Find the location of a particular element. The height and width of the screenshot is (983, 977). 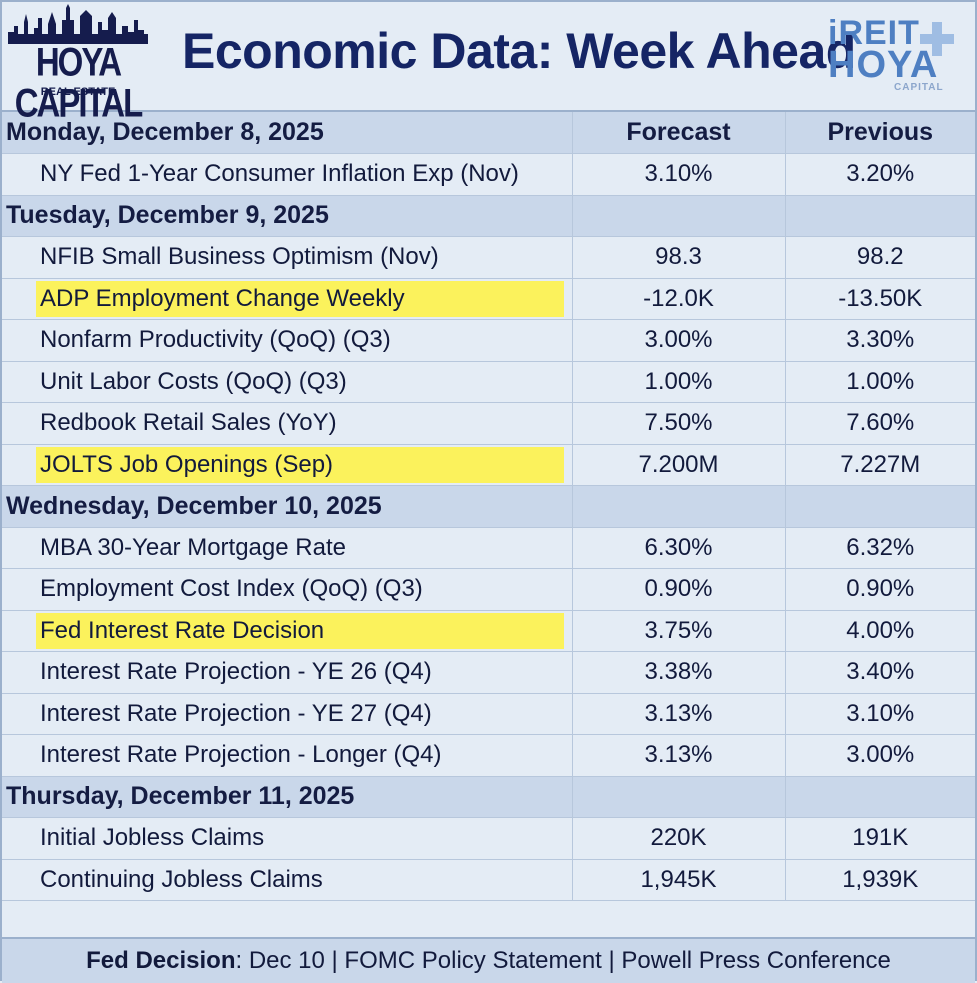

indicator-name-cell: Interest Rate Projection - YE 27 (Q4) is located at coordinates (287, 714).